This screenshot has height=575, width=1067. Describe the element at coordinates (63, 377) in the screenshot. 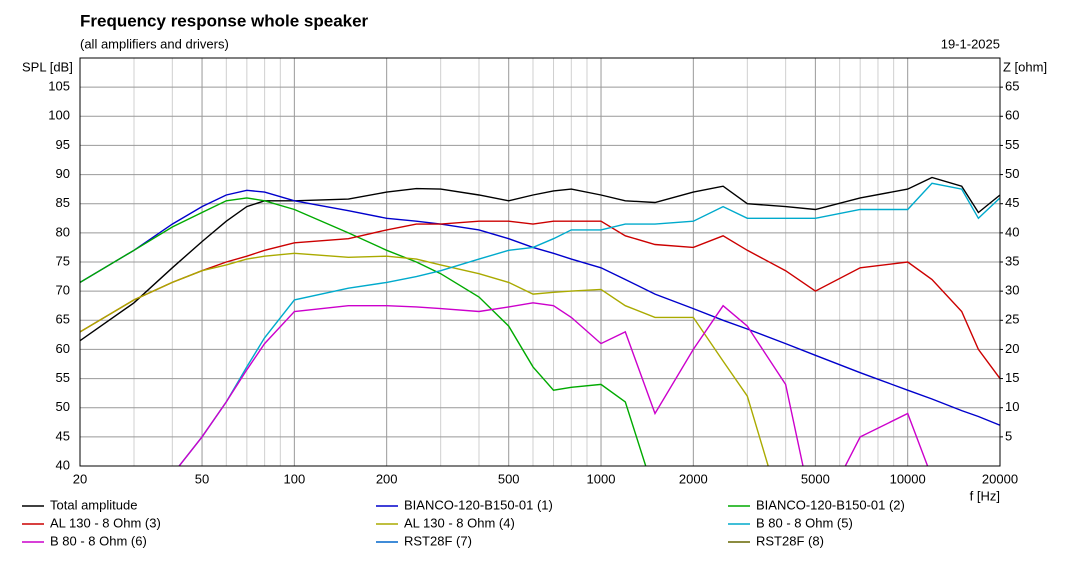

I see `y-tick-label: 55` at that location.